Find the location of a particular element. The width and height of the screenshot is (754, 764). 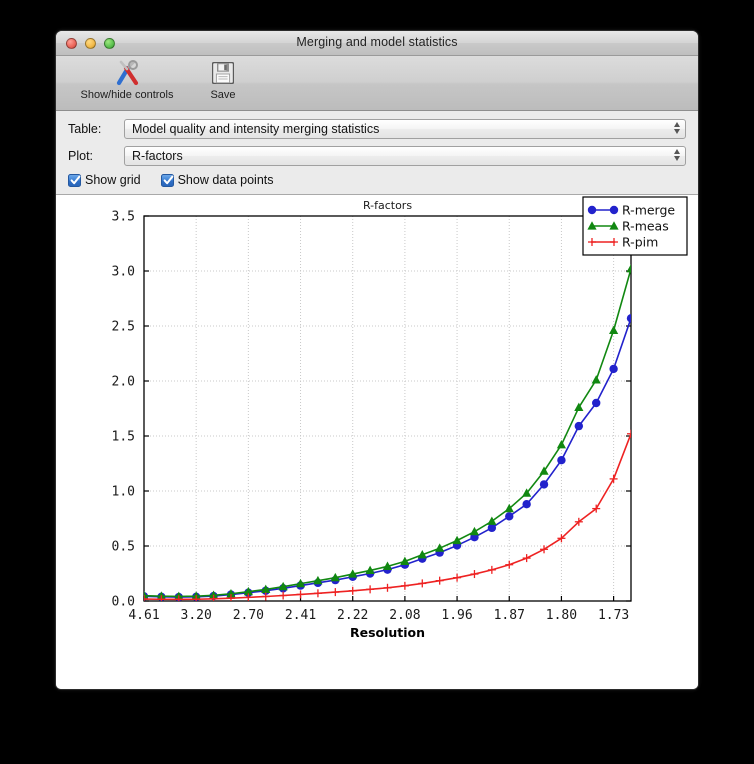

window-title: Merging and model statistics is located at coordinates (377, 42).